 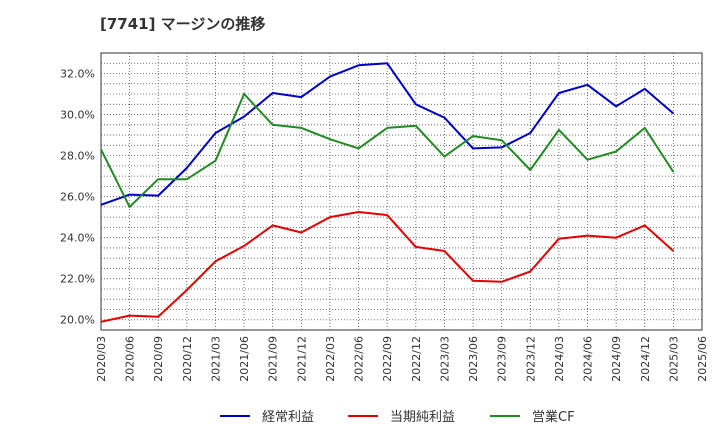 What do you see at coordinates (359, 359) in the screenshot?
I see `x-tick-label: 2022/06` at bounding box center [359, 359].